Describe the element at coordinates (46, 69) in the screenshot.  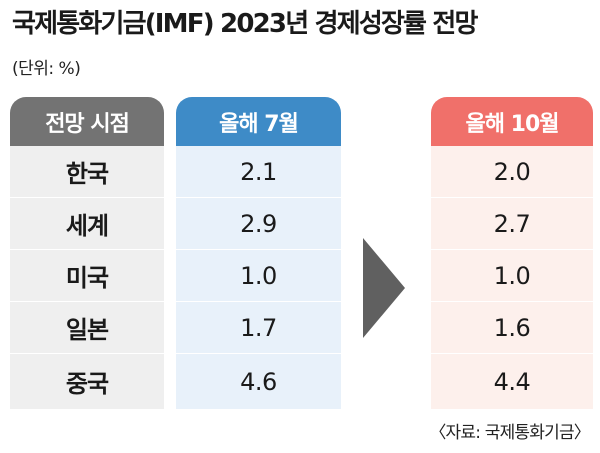
I see `unit-label: (단위: %)` at that location.